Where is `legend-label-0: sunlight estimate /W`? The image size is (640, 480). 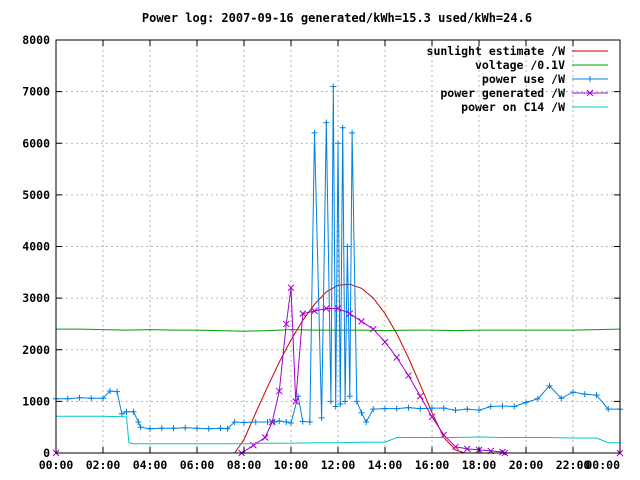 legend-label-0: sunlight estimate /W is located at coordinates (496, 51).